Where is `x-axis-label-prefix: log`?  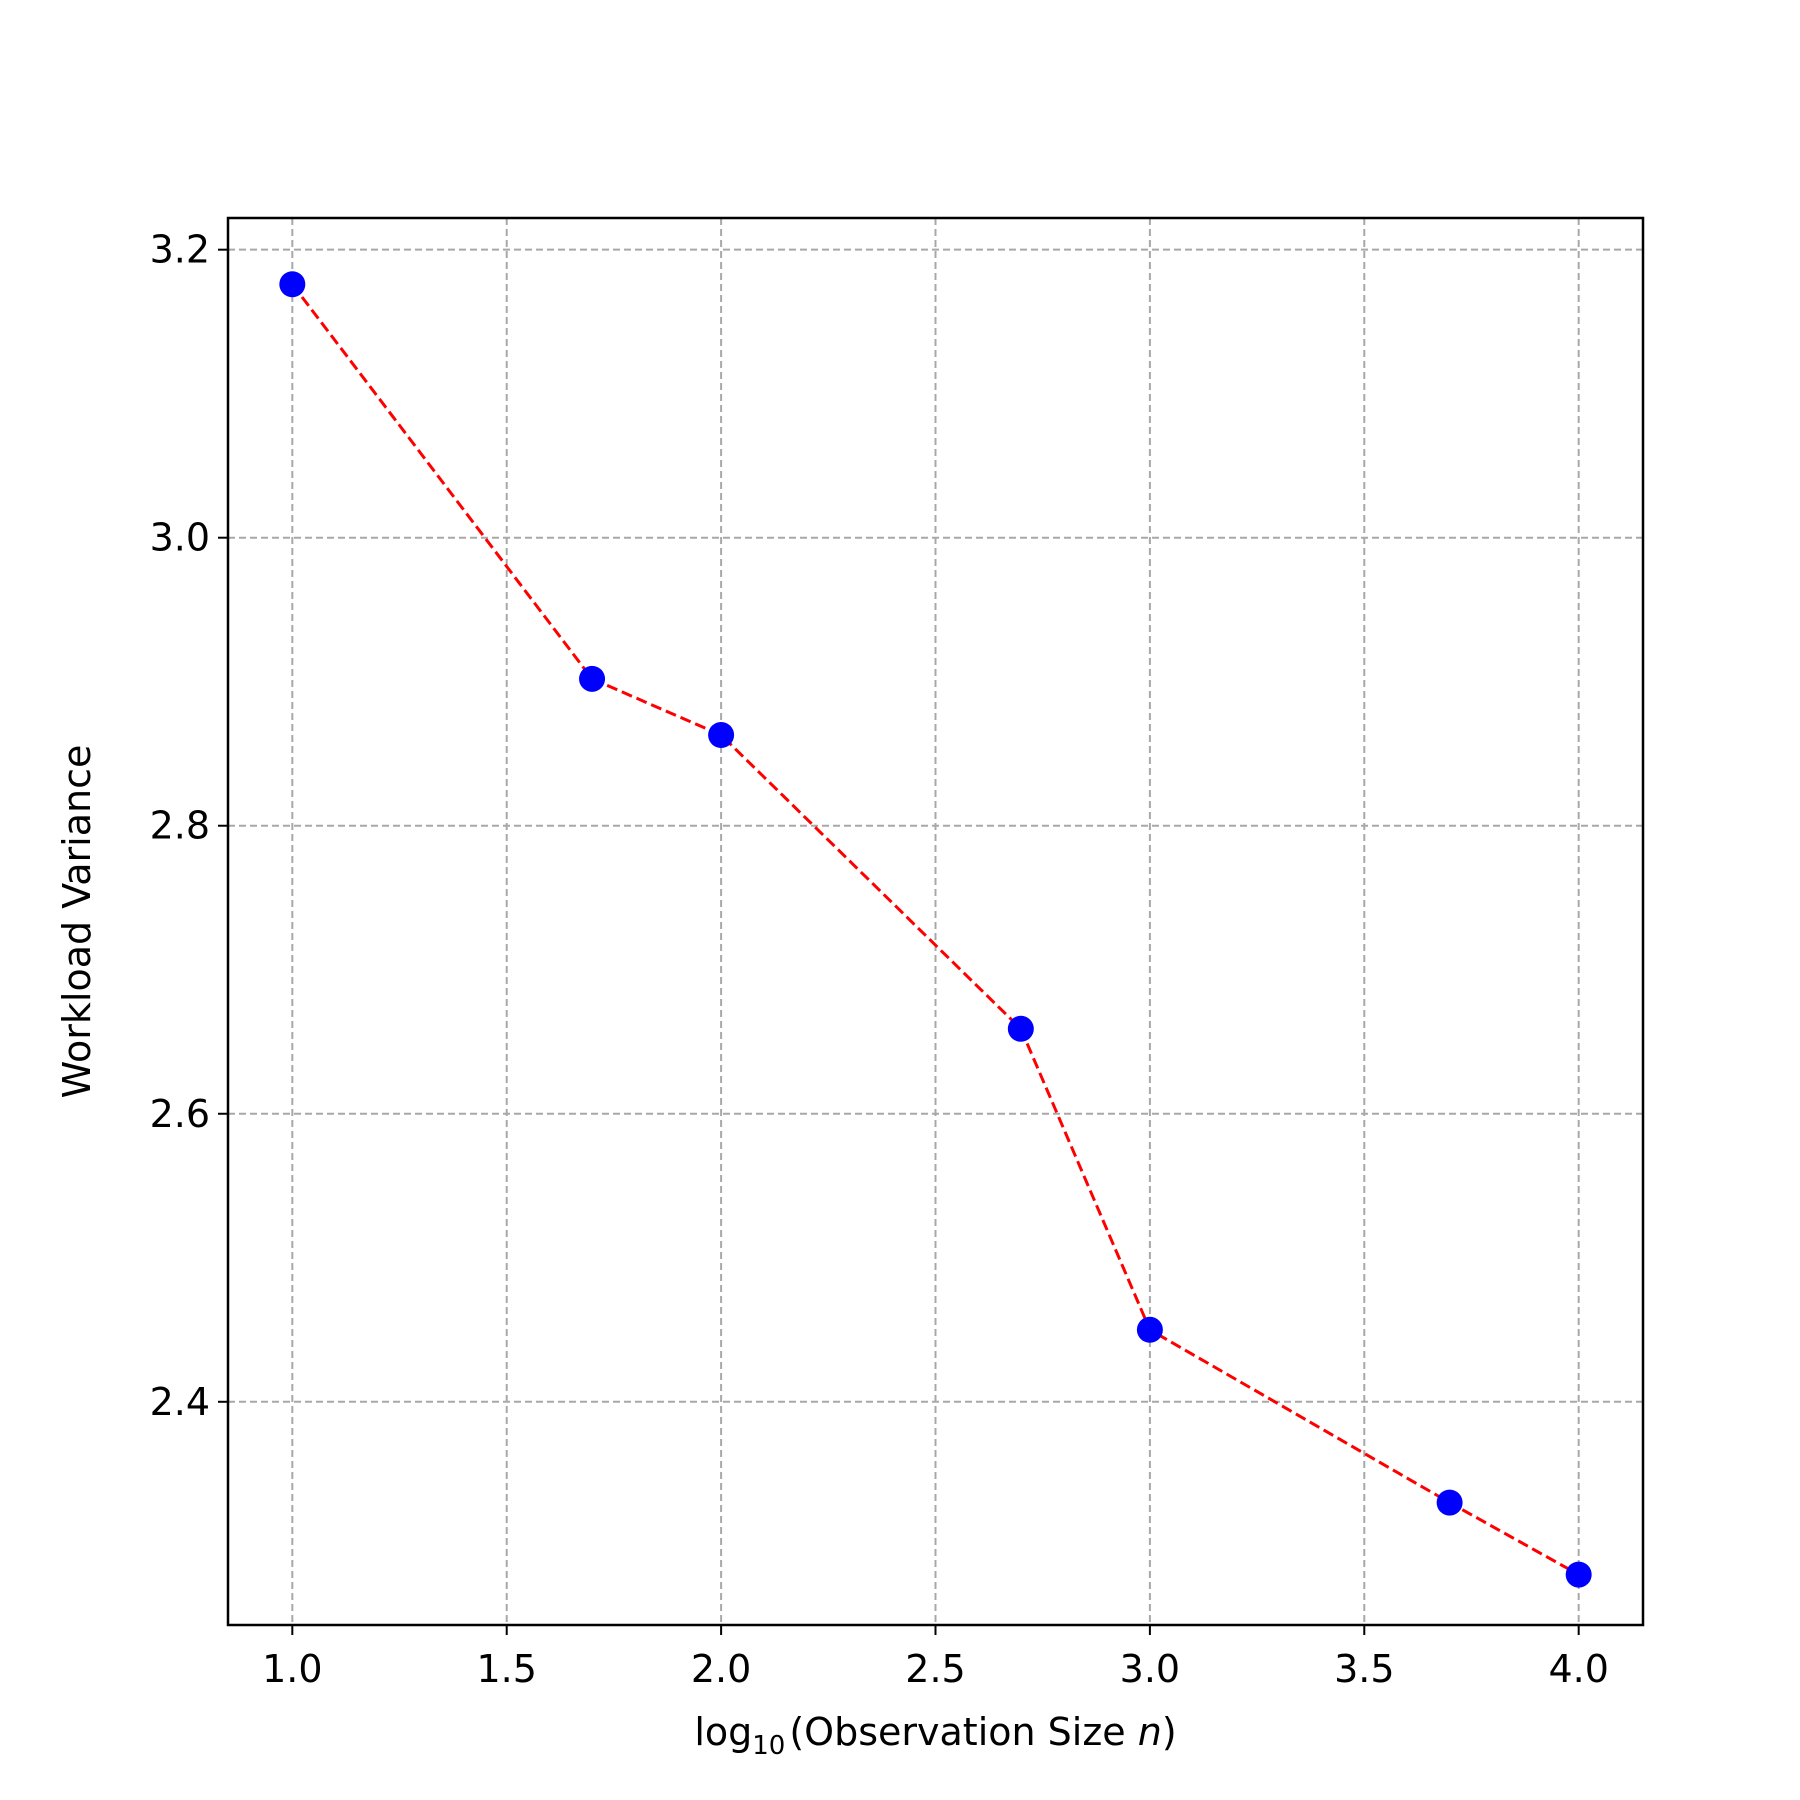
x-axis-label-prefix: log is located at coordinates (723, 1732).